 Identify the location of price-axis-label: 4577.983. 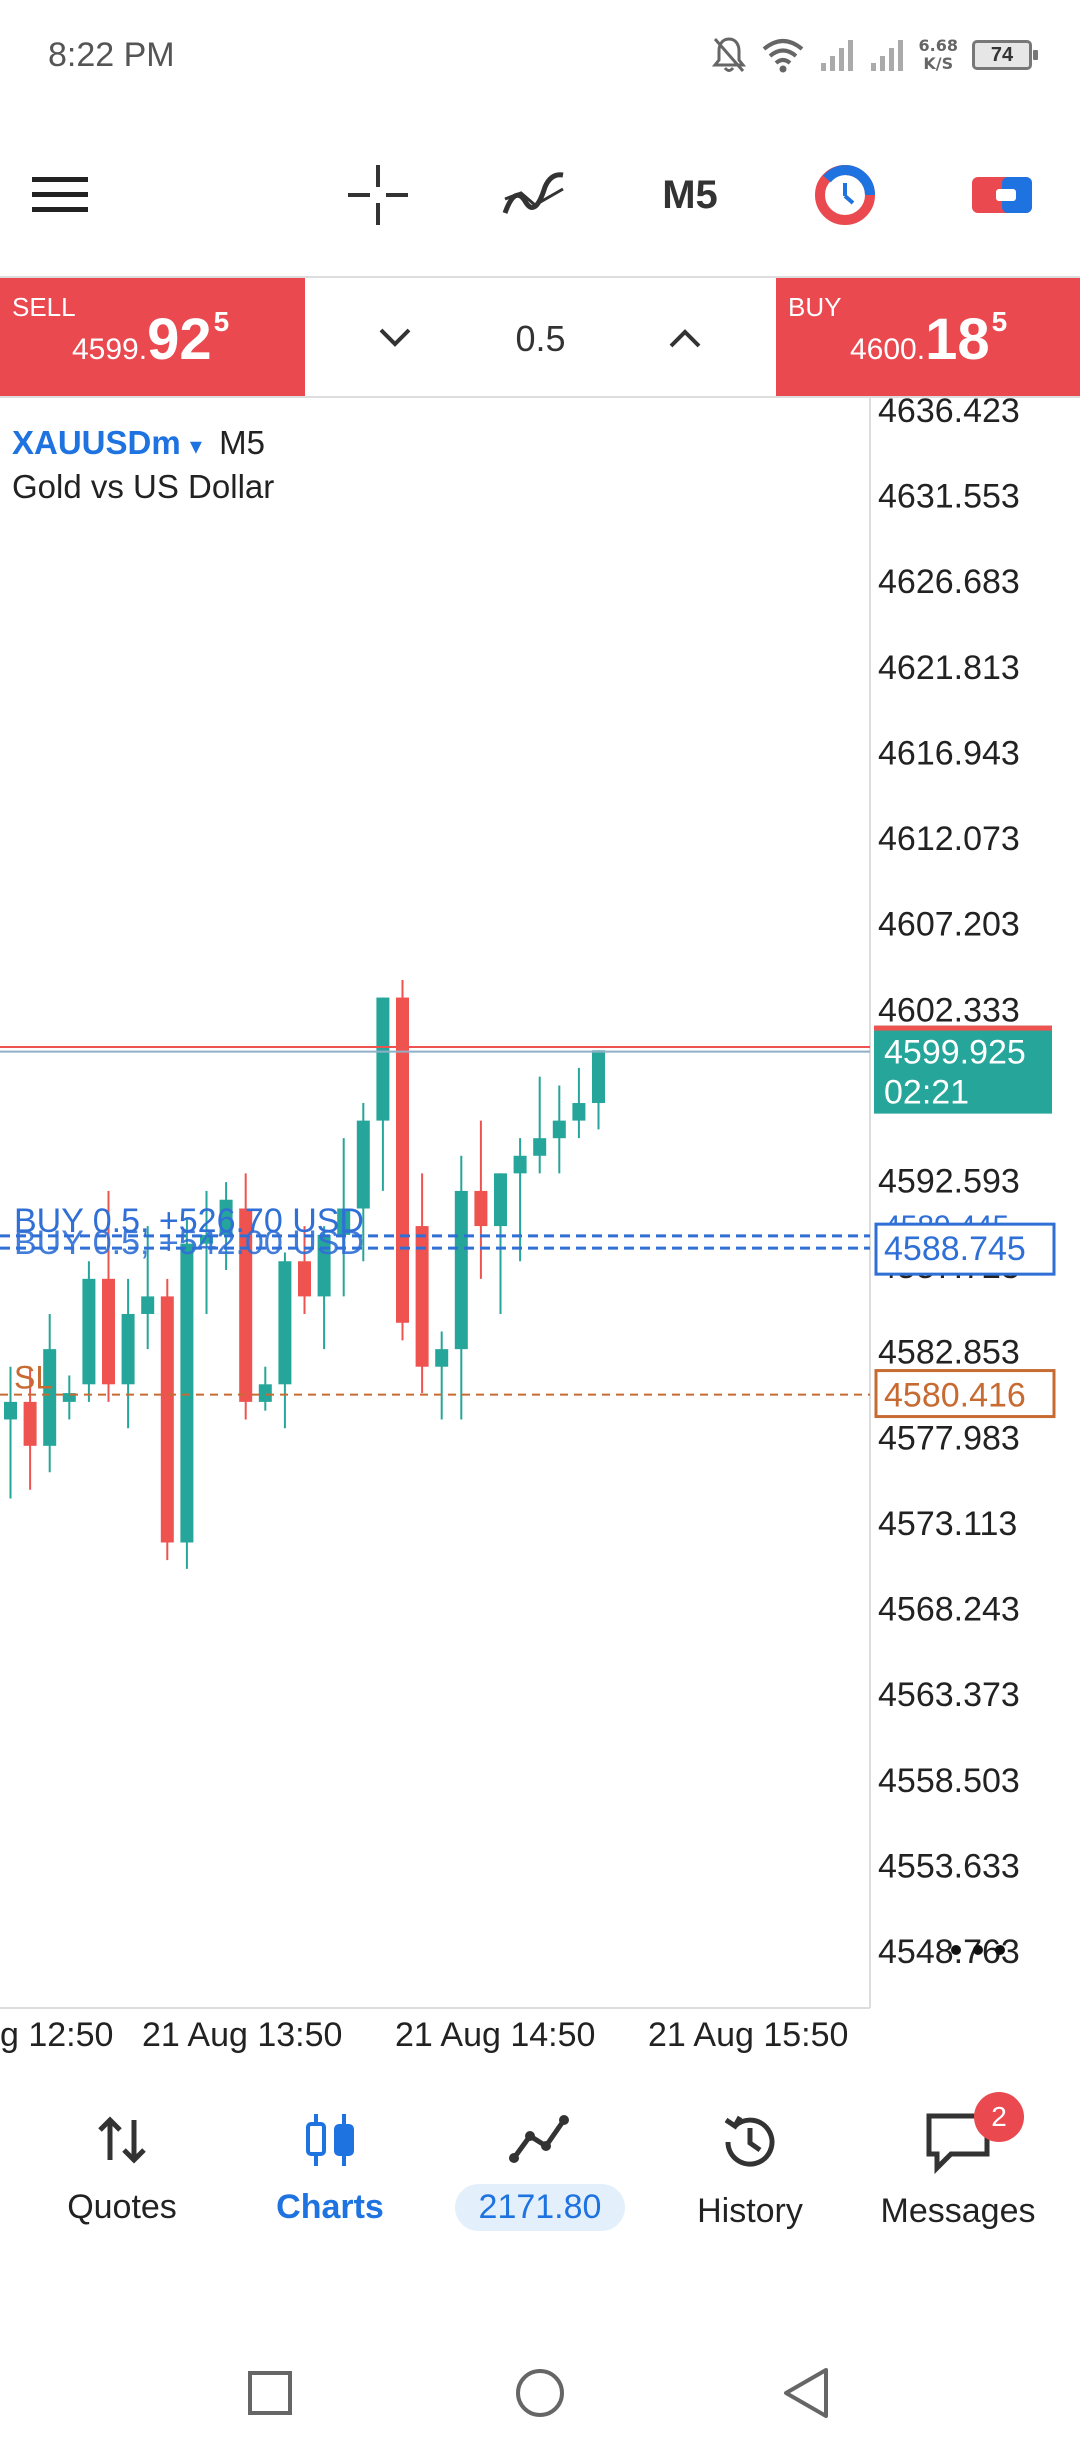
(949, 1438).